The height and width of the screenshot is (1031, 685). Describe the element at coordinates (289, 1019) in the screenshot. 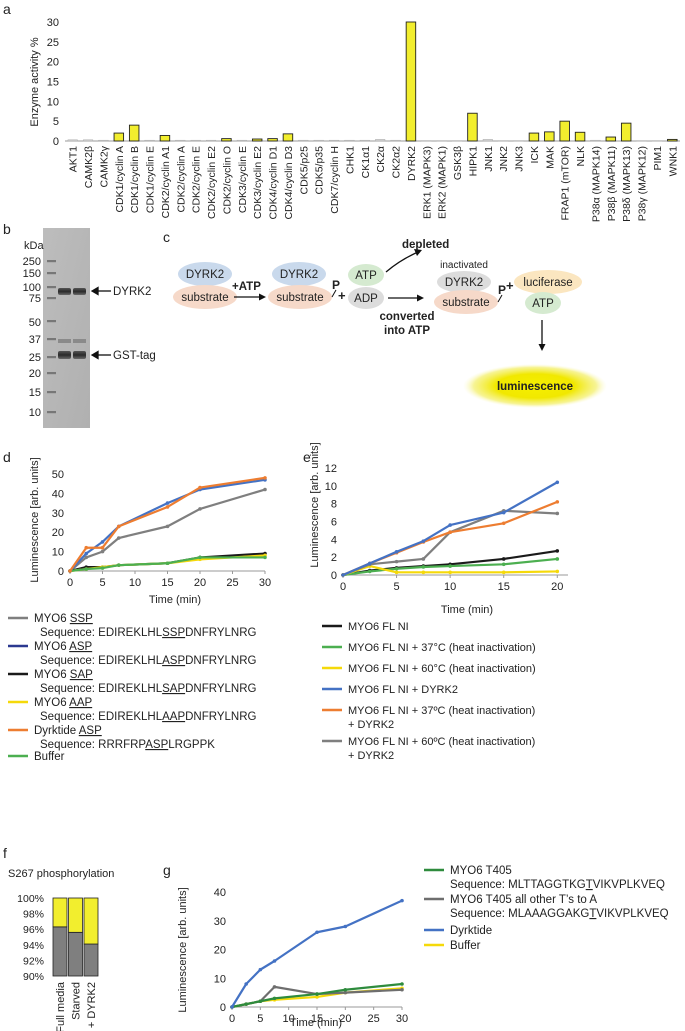

I see `chart-g-xtick: 10` at that location.